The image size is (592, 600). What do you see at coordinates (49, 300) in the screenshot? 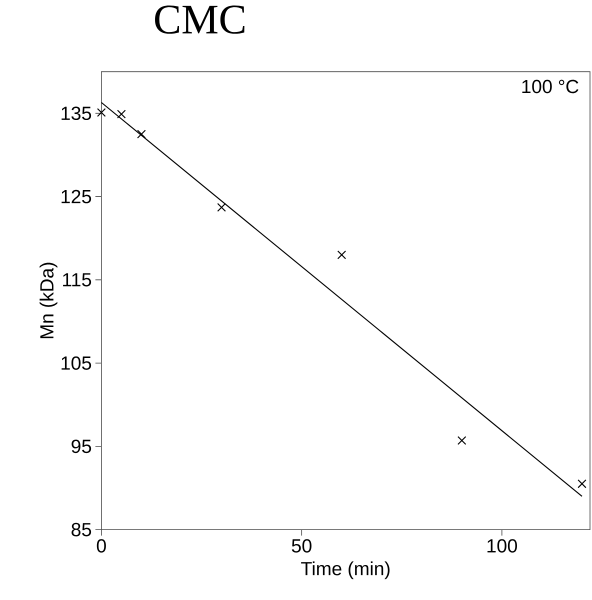
I see `y-axis-title: Mn (kDa)` at bounding box center [49, 300].